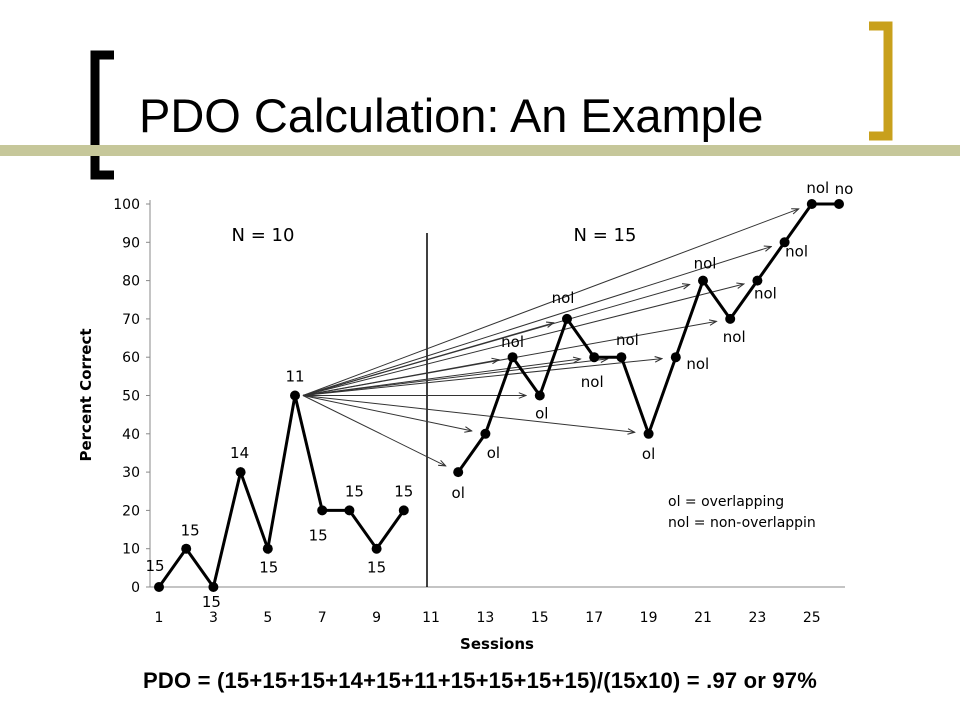  Describe the element at coordinates (281, 493) in the screenshot. I see `series-line` at that location.